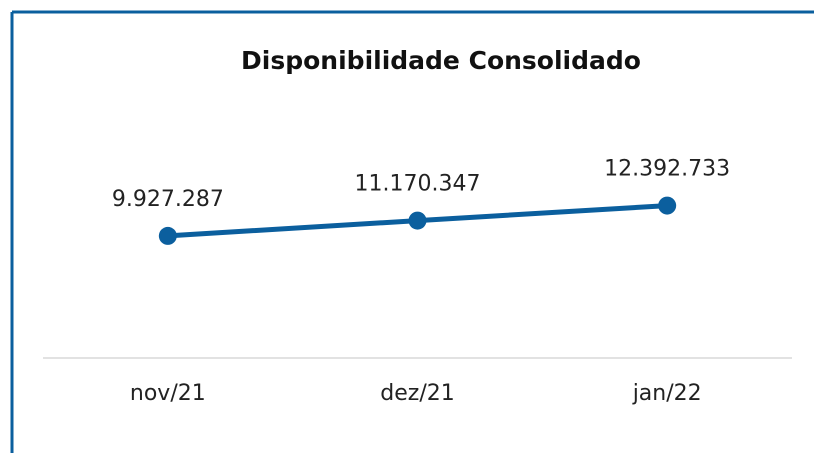 This screenshot has width=814, height=453. Describe the element at coordinates (168, 393) in the screenshot. I see `x-tick-label: nov/21` at that location.